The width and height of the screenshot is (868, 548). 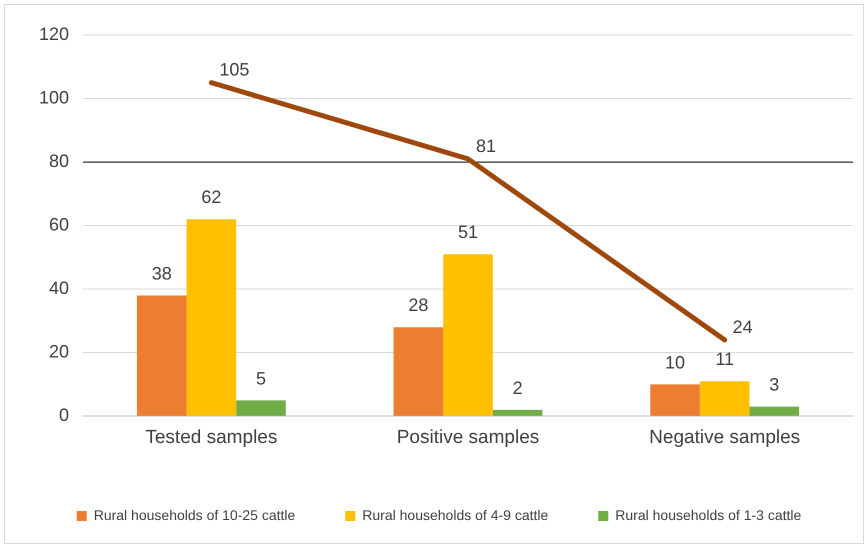 What do you see at coordinates (195, 514) in the screenshot?
I see `legend-label: Rural households of 10-25 cattle` at bounding box center [195, 514].